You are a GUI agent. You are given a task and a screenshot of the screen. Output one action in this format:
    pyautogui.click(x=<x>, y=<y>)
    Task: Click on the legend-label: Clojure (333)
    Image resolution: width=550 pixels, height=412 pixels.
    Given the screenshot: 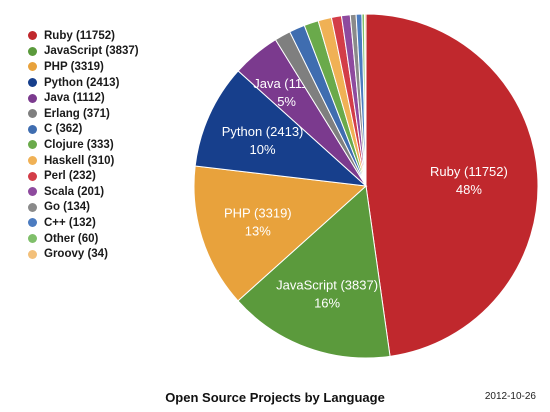 What is the action you would take?
    pyautogui.click(x=79, y=144)
    